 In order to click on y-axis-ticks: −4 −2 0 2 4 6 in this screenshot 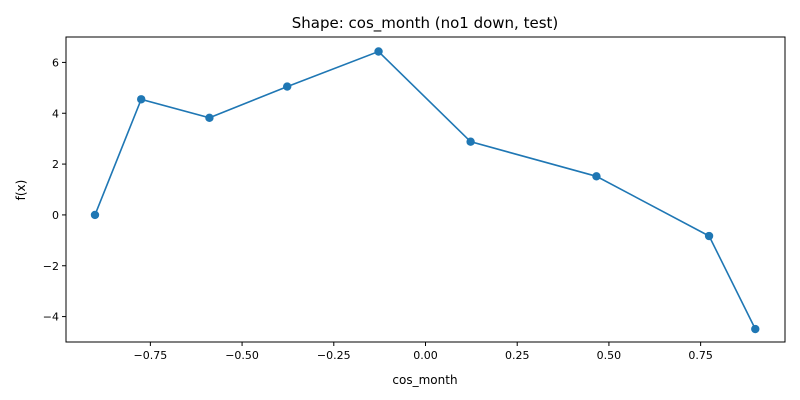, I will do `click(54, 190)`.